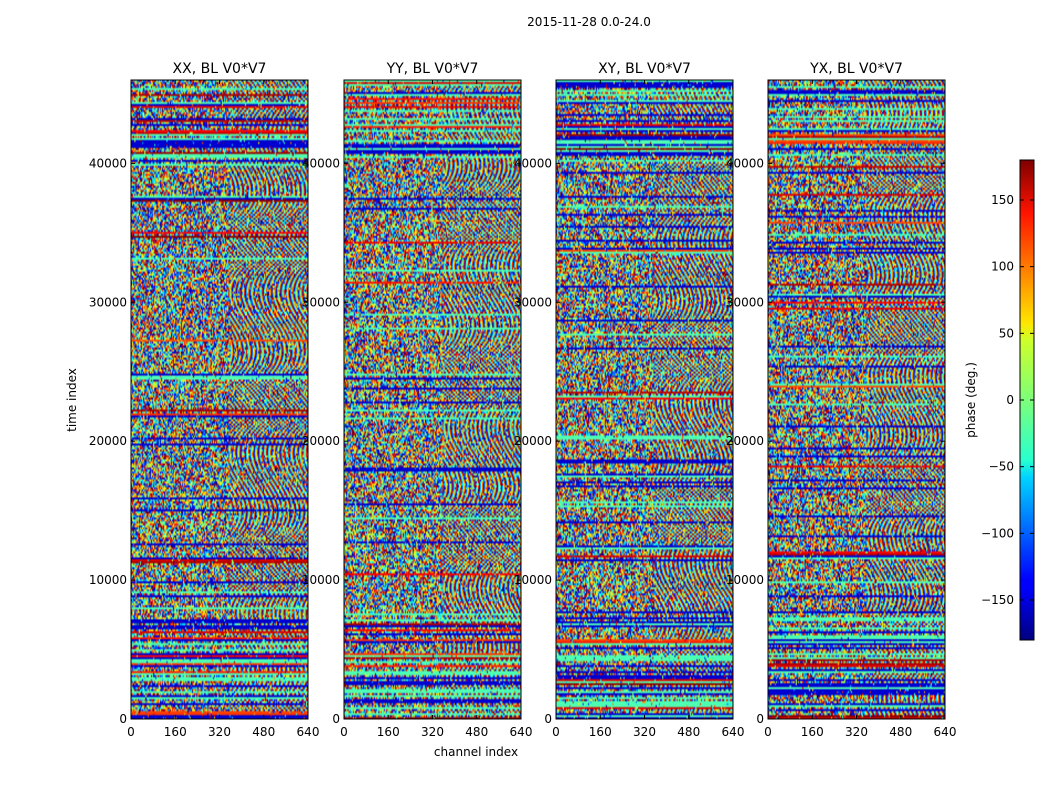  Describe the element at coordinates (644, 399) in the screenshot. I see `panel-3-heatmap` at that location.